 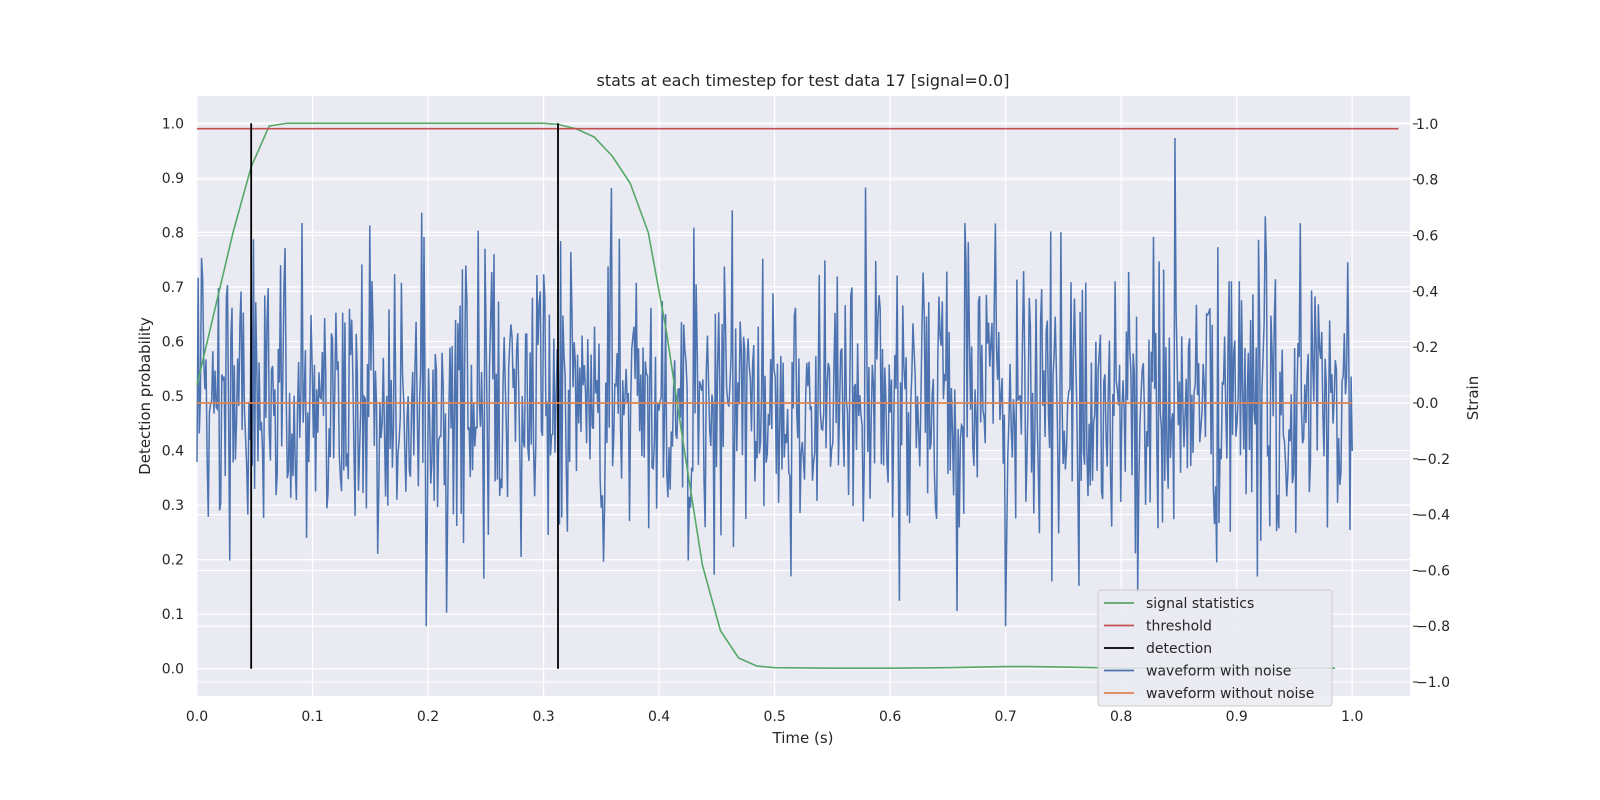 What do you see at coordinates (173, 397) in the screenshot?
I see `y-left-tick-label: 0.5` at bounding box center [173, 397].